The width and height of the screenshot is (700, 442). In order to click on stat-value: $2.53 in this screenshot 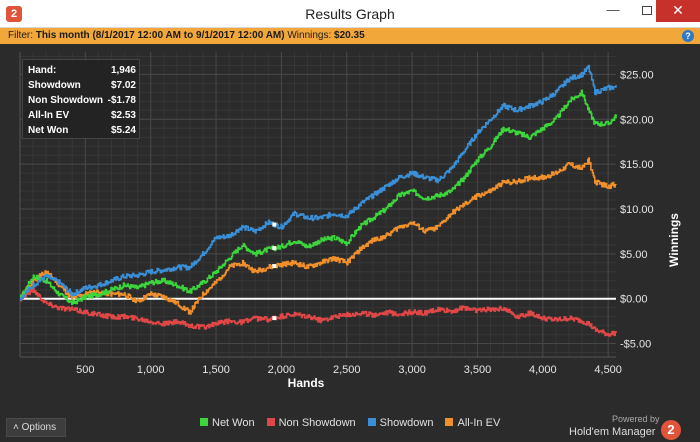, I will do `click(123, 115)`.